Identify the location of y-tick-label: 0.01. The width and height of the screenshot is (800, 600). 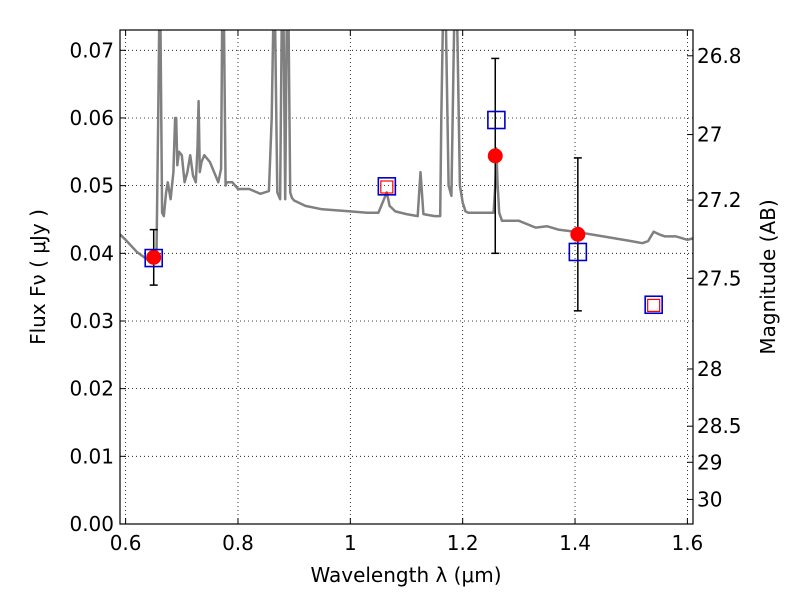
(91, 456).